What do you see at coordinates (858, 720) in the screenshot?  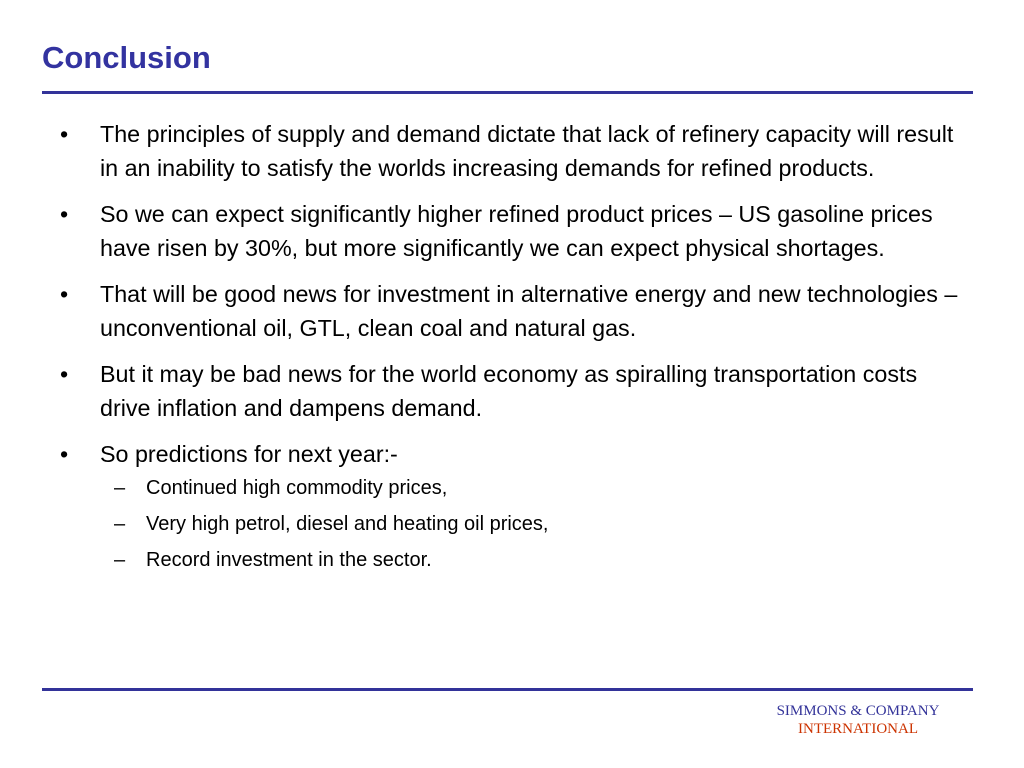 I see `company-logo: SIMMONS & COMPANY INTERNATIONAL` at bounding box center [858, 720].